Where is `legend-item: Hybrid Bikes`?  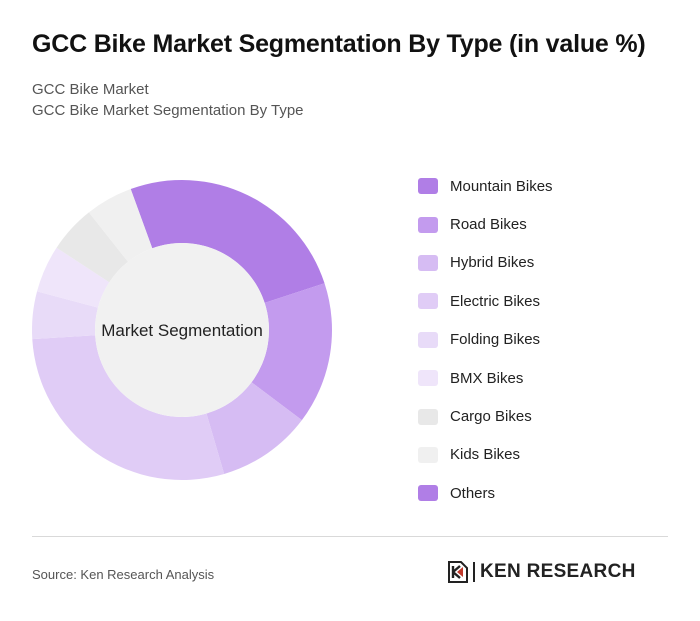 legend-item: Hybrid Bikes is located at coordinates (485, 263).